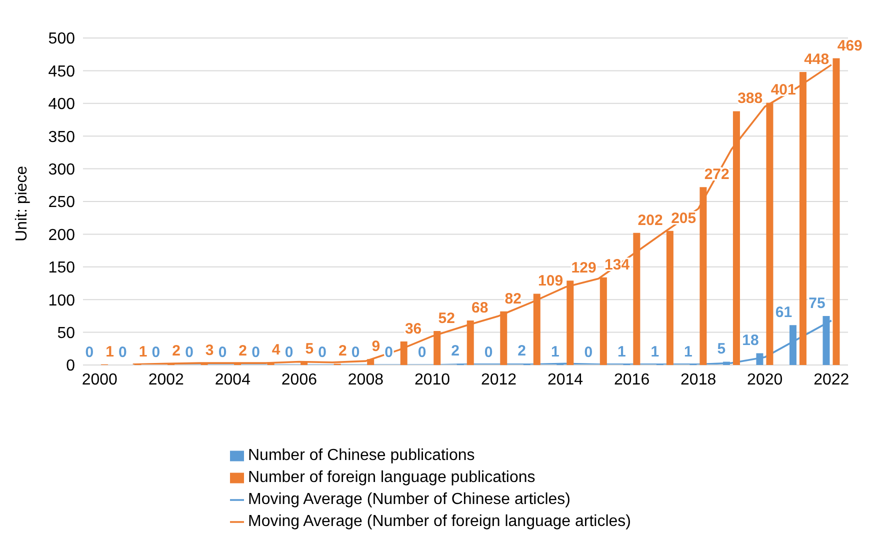  I want to click on y-axis-title: Unit: piece, so click(22, 204).